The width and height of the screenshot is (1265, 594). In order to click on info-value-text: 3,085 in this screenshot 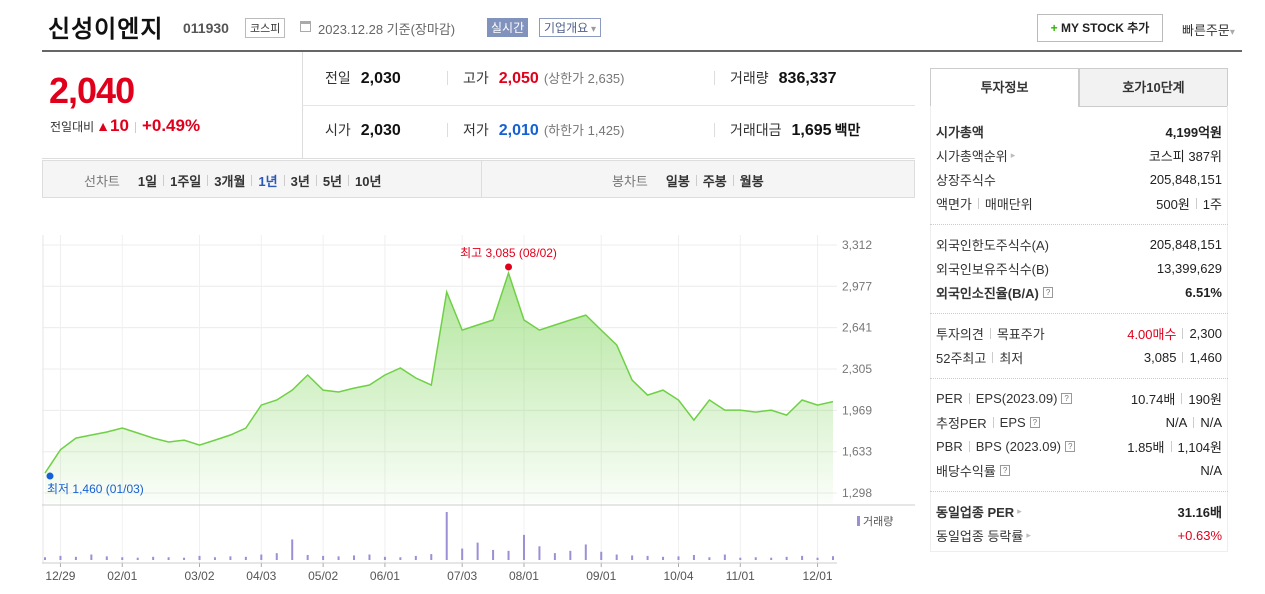, I will do `click(1160, 357)`.